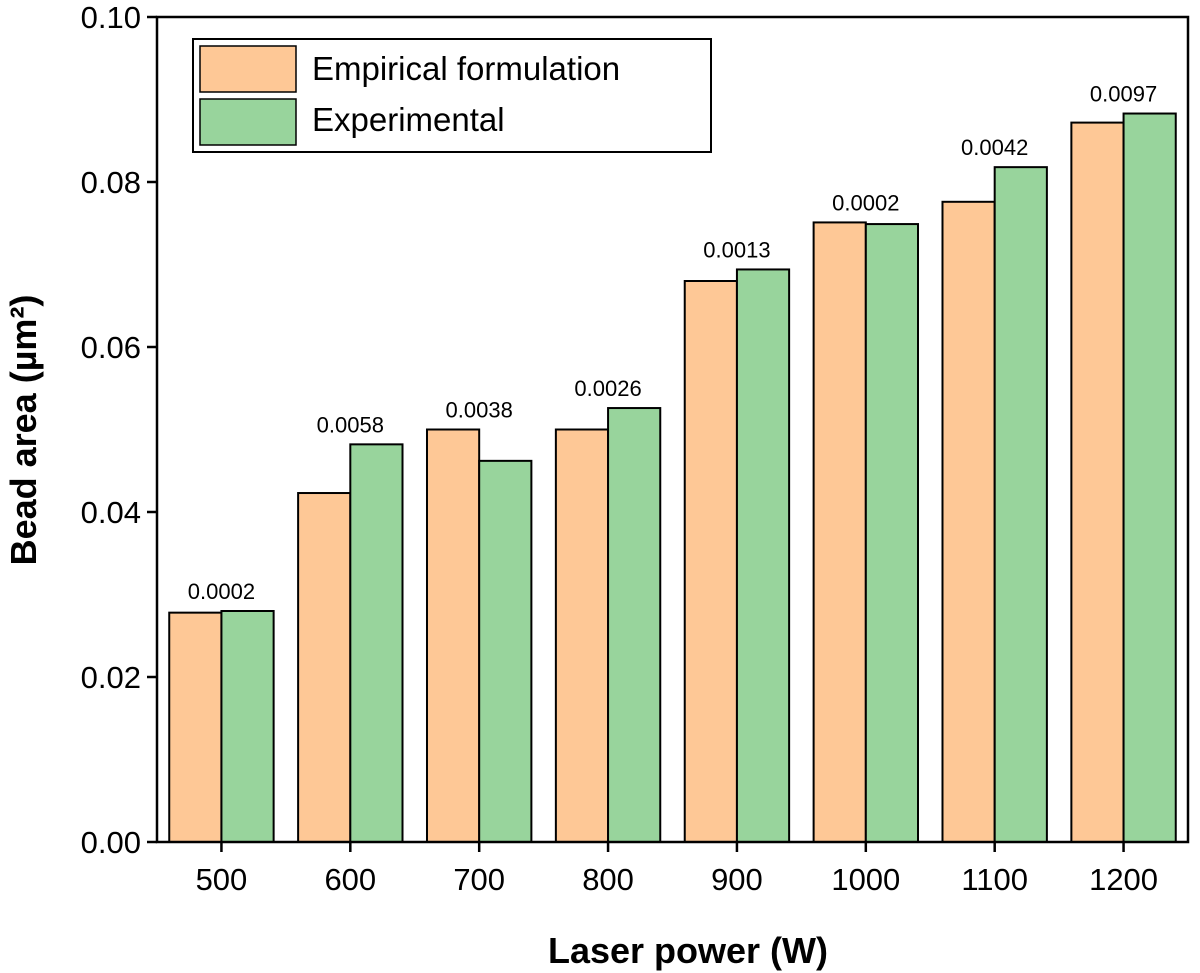 Image resolution: width=1200 pixels, height=973 pixels. Describe the element at coordinates (111, 842) in the screenshot. I see `y-tick-label: 0.00` at that location.